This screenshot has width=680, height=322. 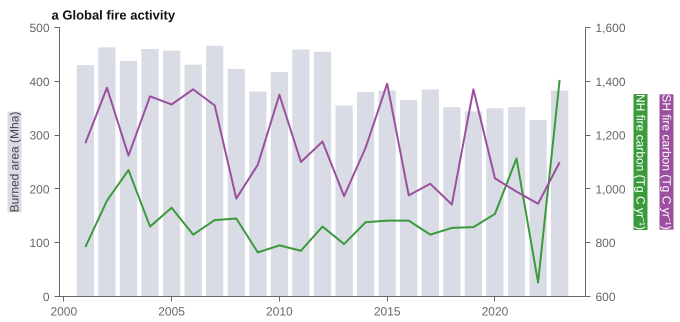 I want to click on x-tick-label: 2010, so click(x=280, y=311).